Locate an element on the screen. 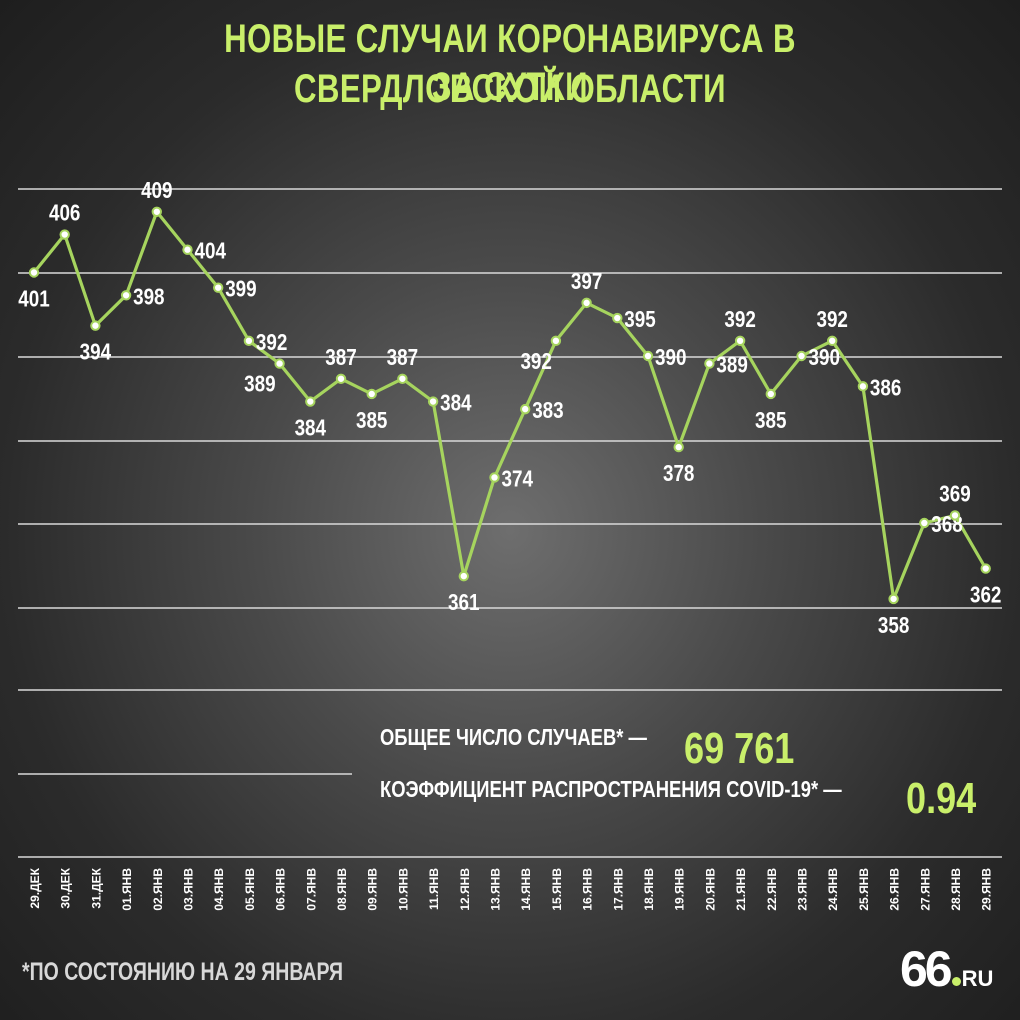 Image resolution: width=1020 pixels, height=1020 pixels. data-label: 385 is located at coordinates (771, 420).